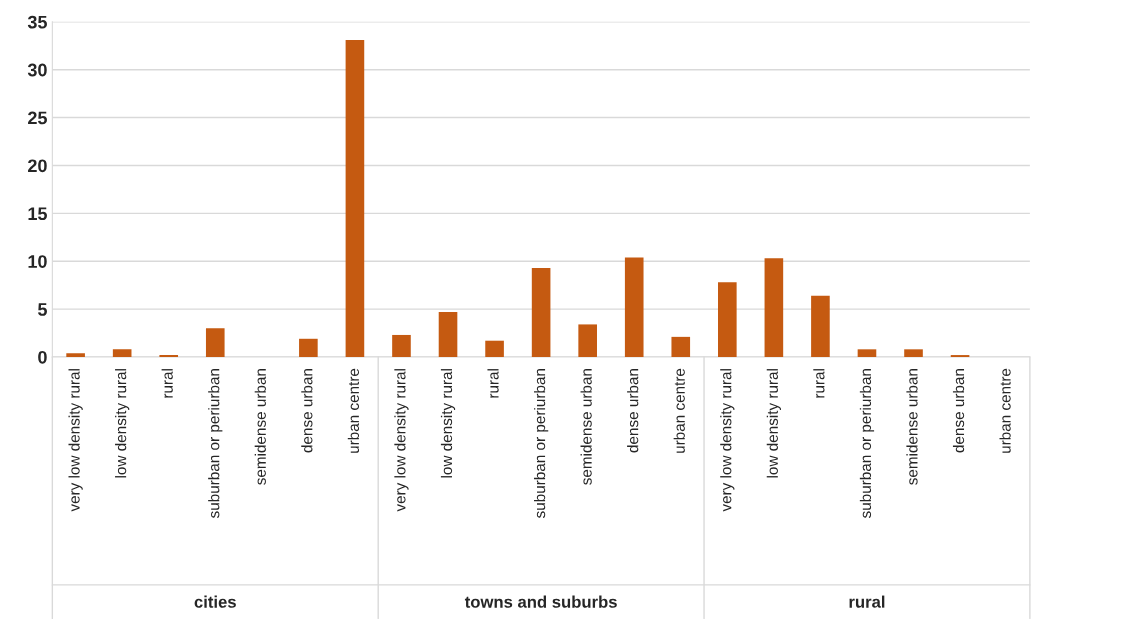 The height and width of the screenshot is (623, 1138). What do you see at coordinates (37, 70) in the screenshot?
I see `y-tick-label: 30` at bounding box center [37, 70].